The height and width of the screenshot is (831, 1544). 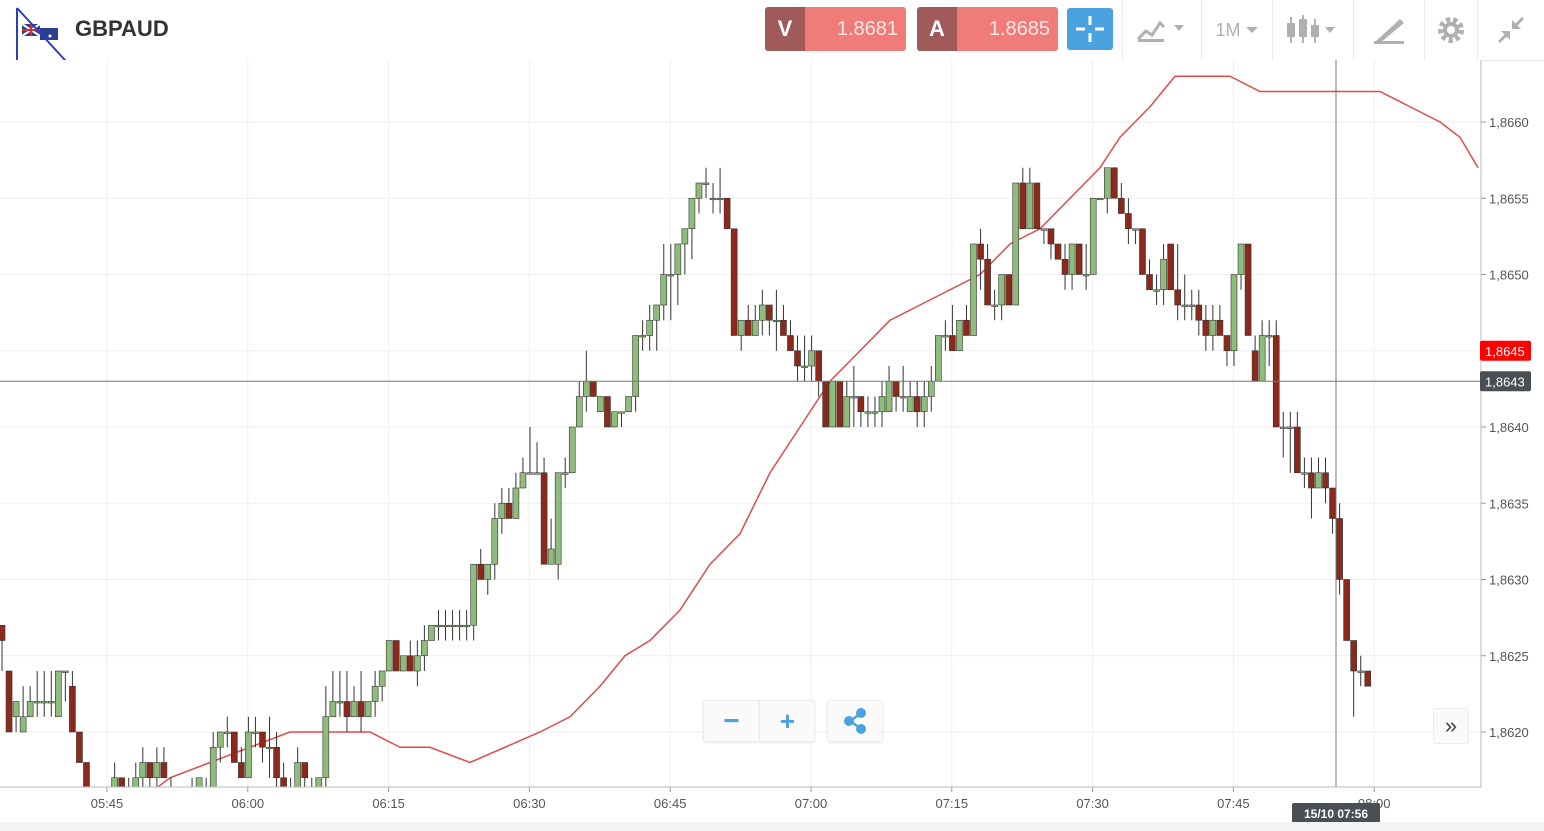 What do you see at coordinates (772, 826) in the screenshot?
I see `bottom-strip` at bounding box center [772, 826].